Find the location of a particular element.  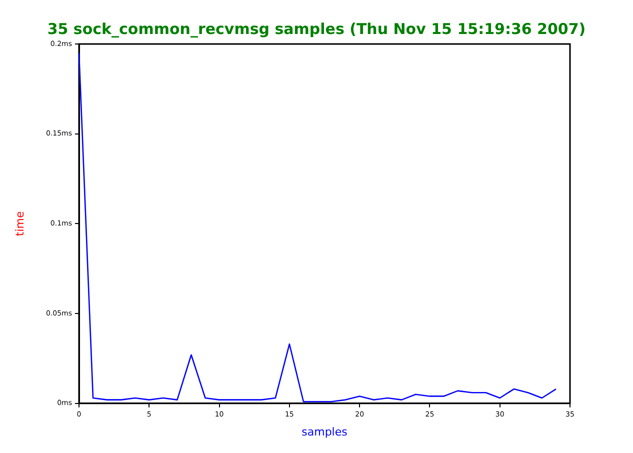

y-axis-title: time is located at coordinates (19, 223).